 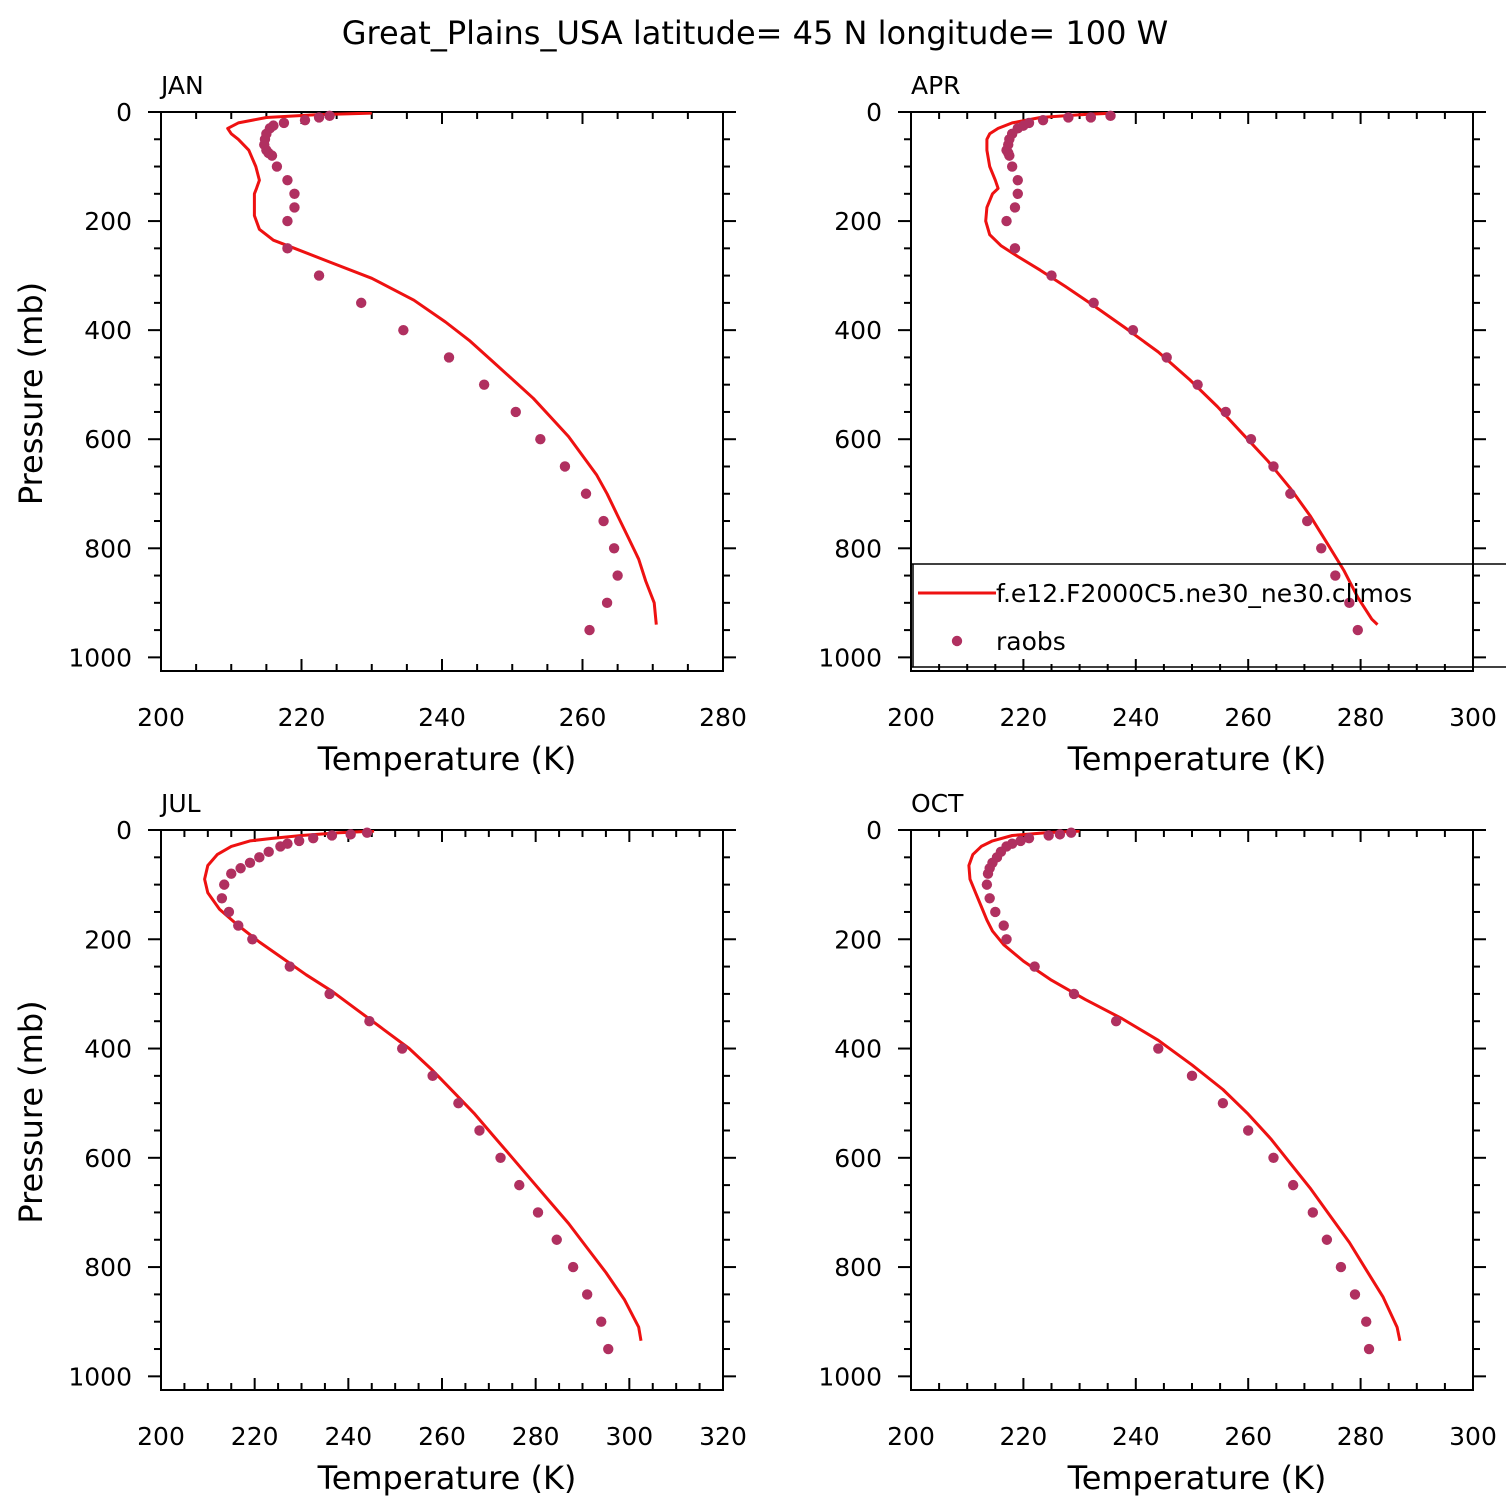 What do you see at coordinates (723, 1436) in the screenshot?
I see `x-tick-label: 320` at bounding box center [723, 1436].